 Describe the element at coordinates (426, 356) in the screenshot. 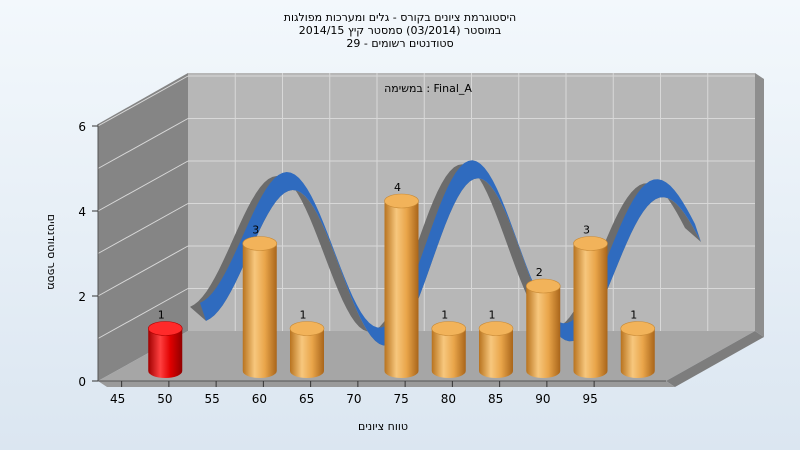

I see `floor` at that location.